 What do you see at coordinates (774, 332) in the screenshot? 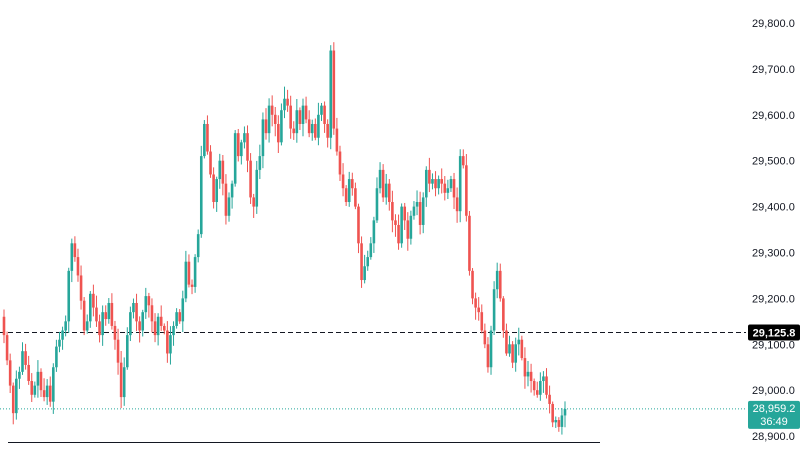
I see `marked-price-tag: 29,125.8` at bounding box center [774, 332].